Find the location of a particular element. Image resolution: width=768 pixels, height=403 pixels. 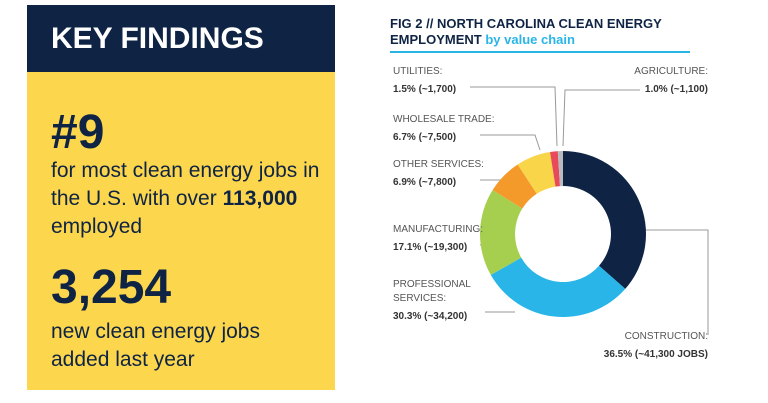

label-category: OTHER SERVICES: is located at coordinates (438, 164).